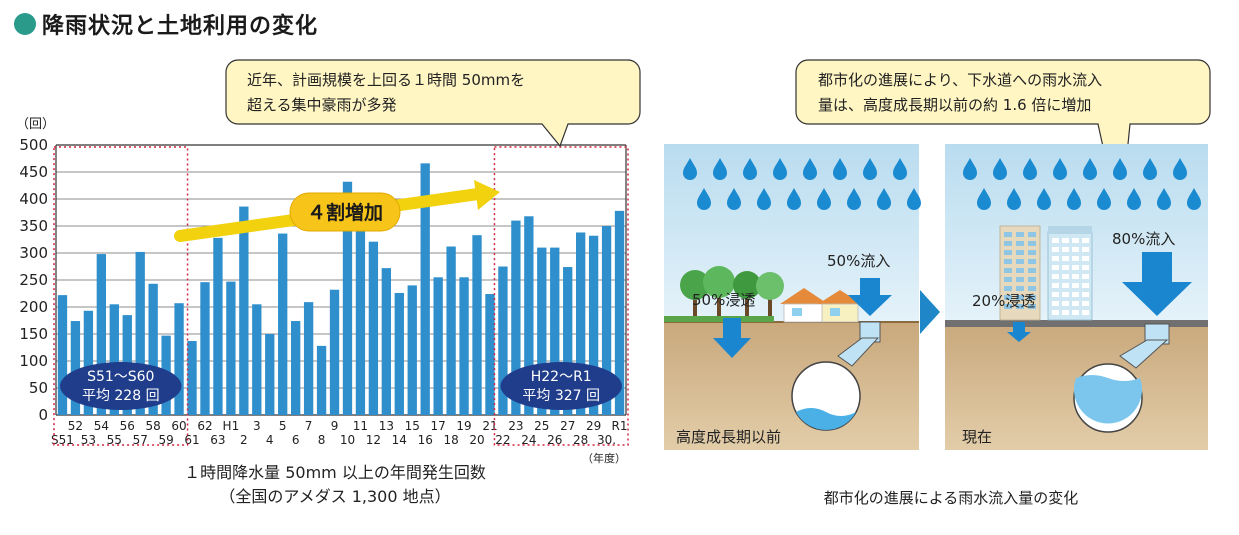 This screenshot has width=1239, height=535. What do you see at coordinates (296, 440) in the screenshot?
I see `x-tick-label: 6` at bounding box center [296, 440].